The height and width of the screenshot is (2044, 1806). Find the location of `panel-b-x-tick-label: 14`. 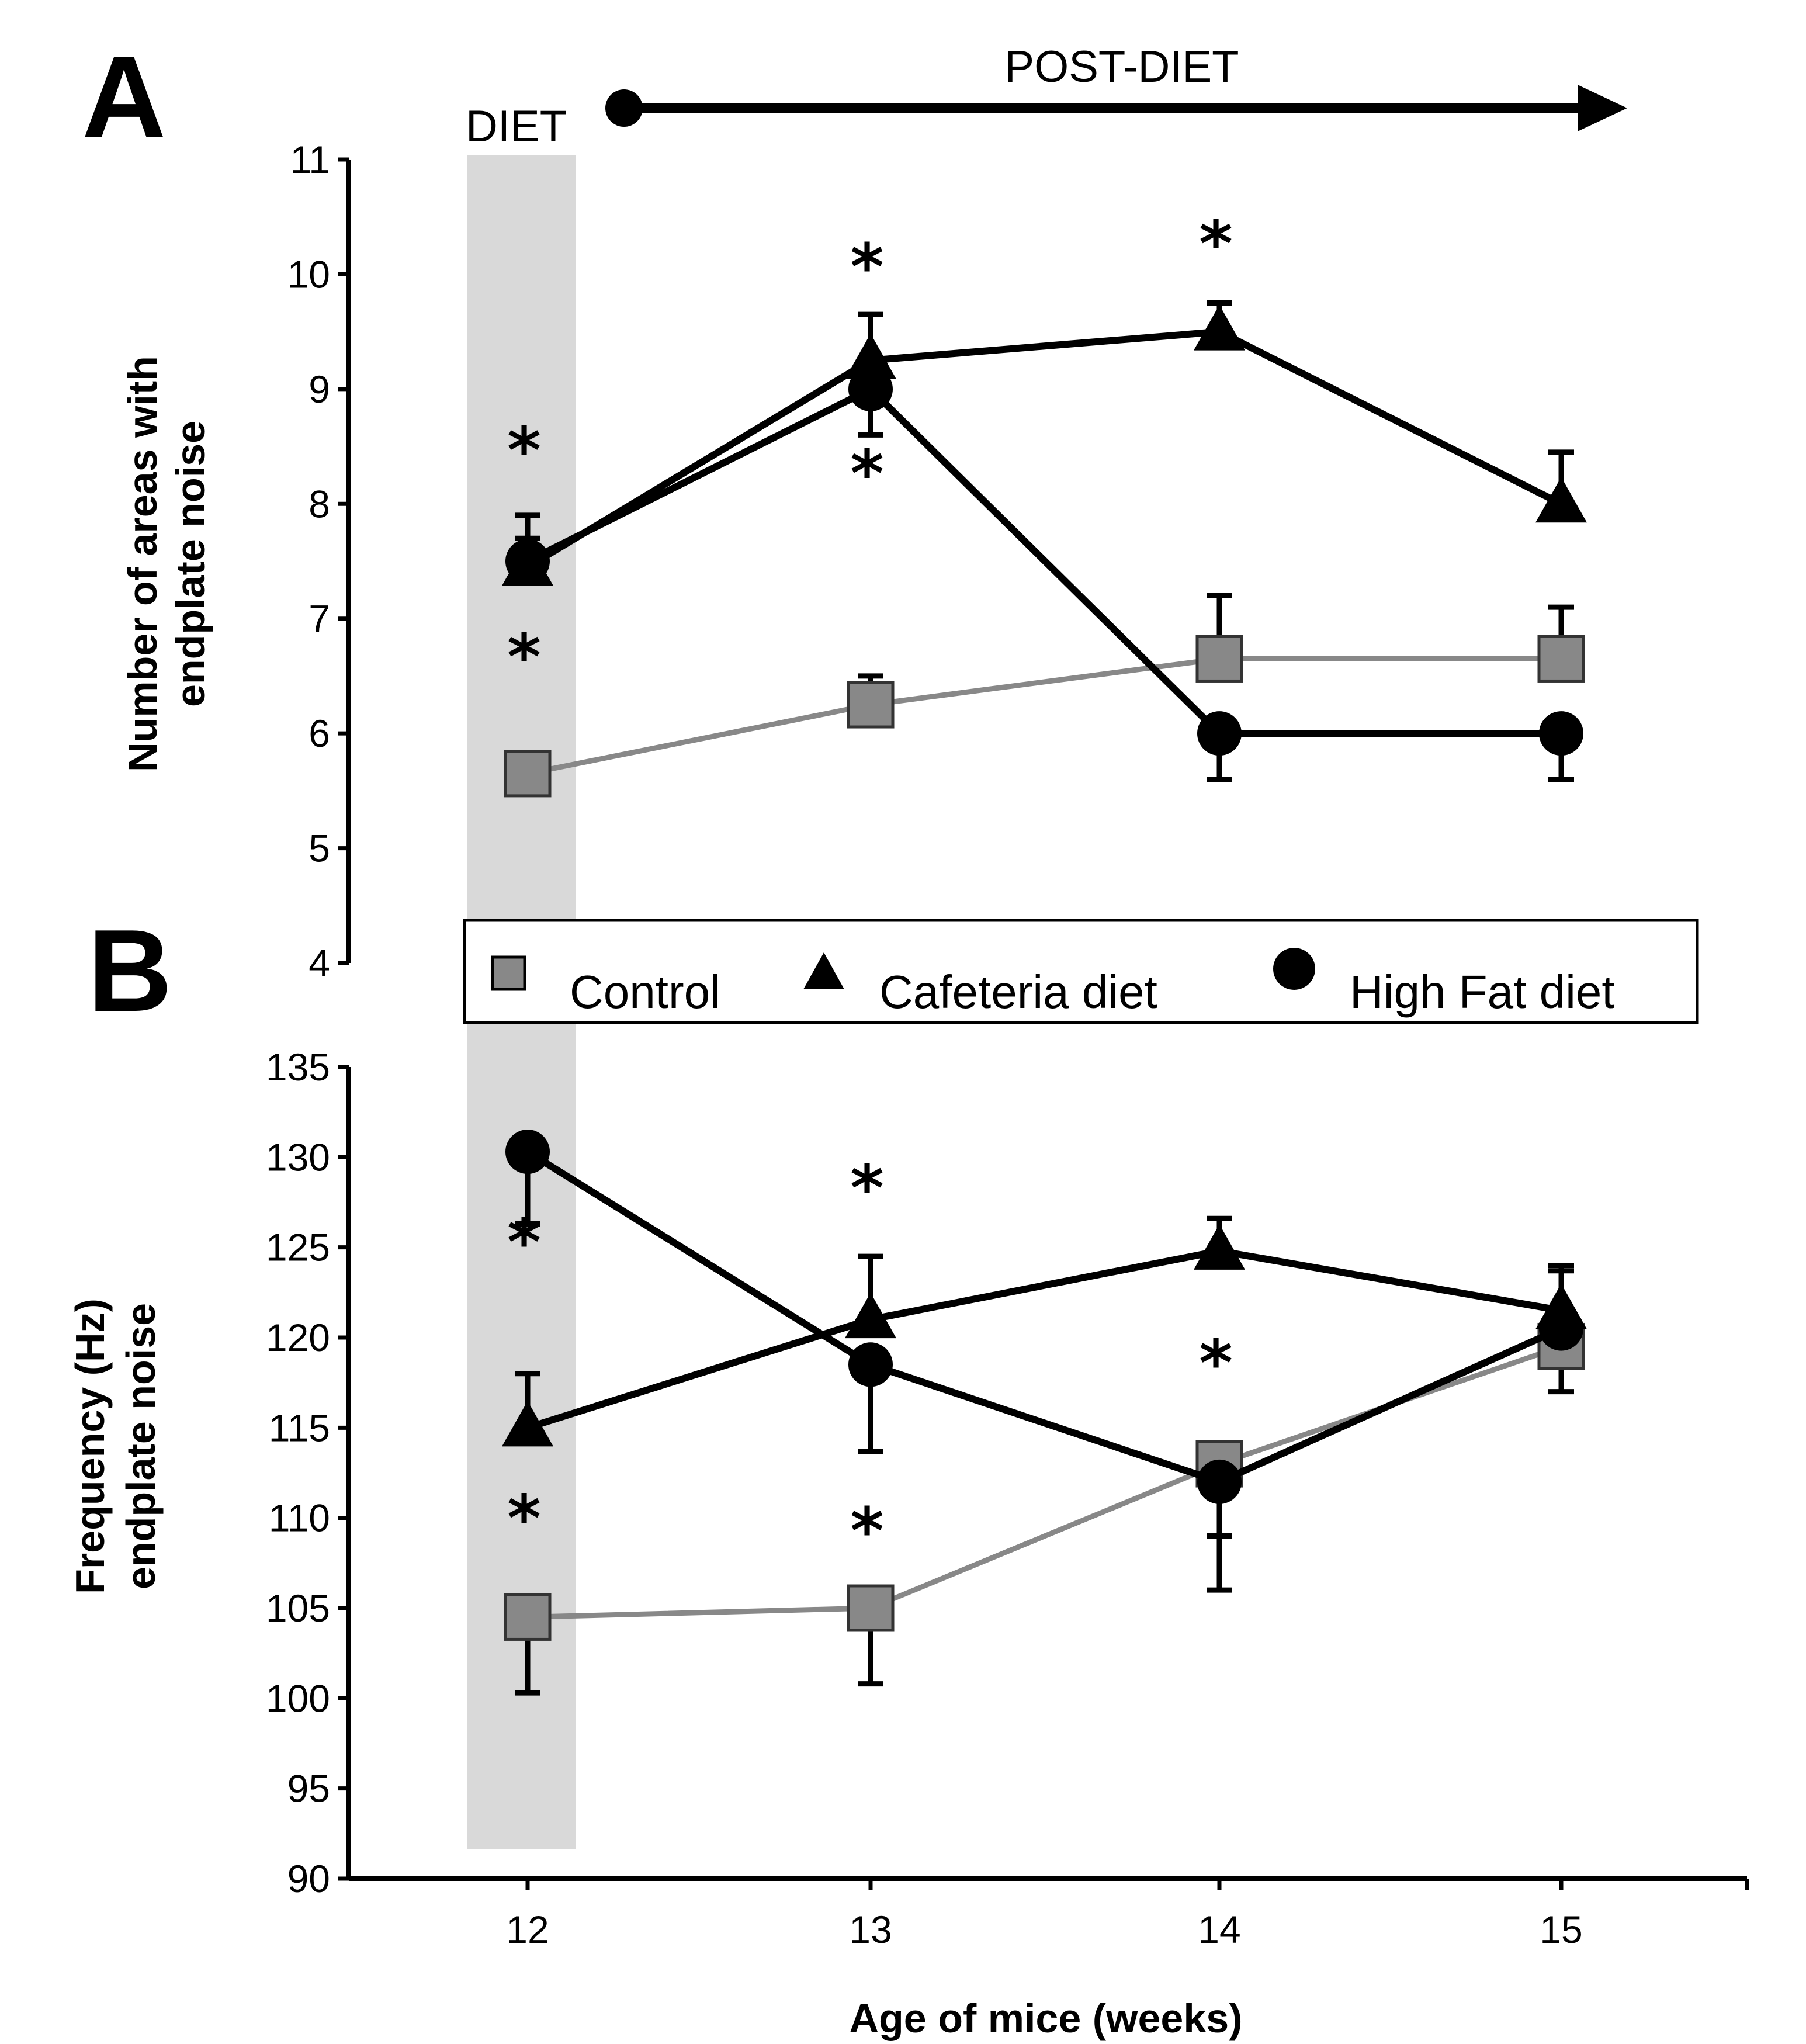

panel-b-x-tick-label: 14 is located at coordinates (1219, 1929).